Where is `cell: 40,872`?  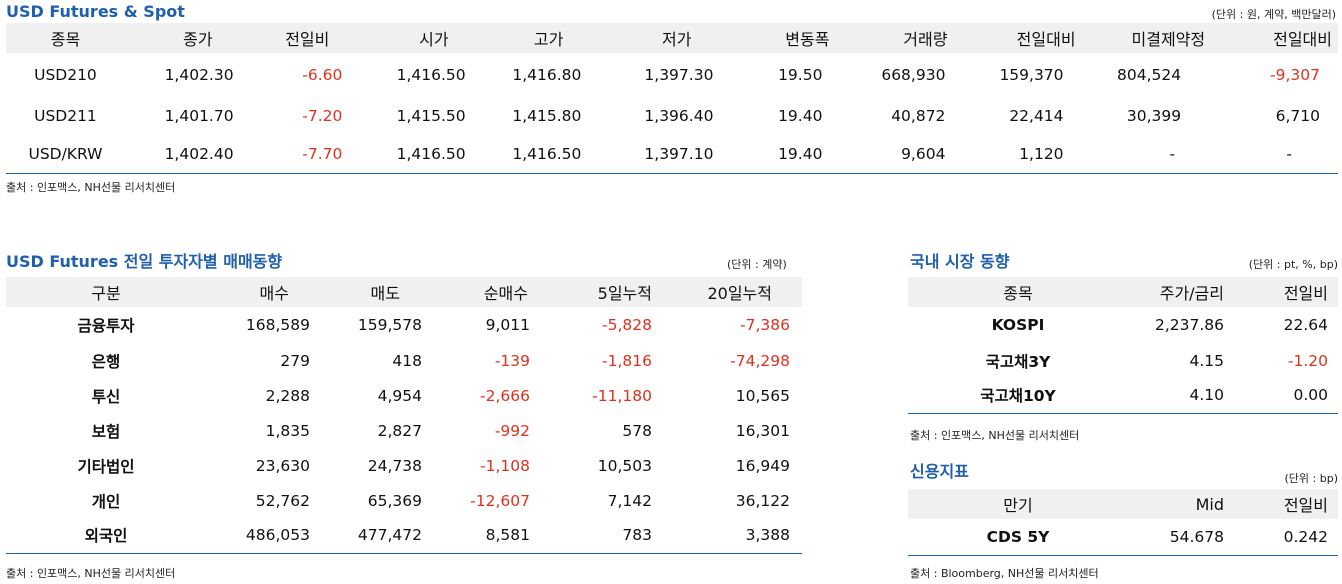
cell: 40,872 is located at coordinates (918, 116).